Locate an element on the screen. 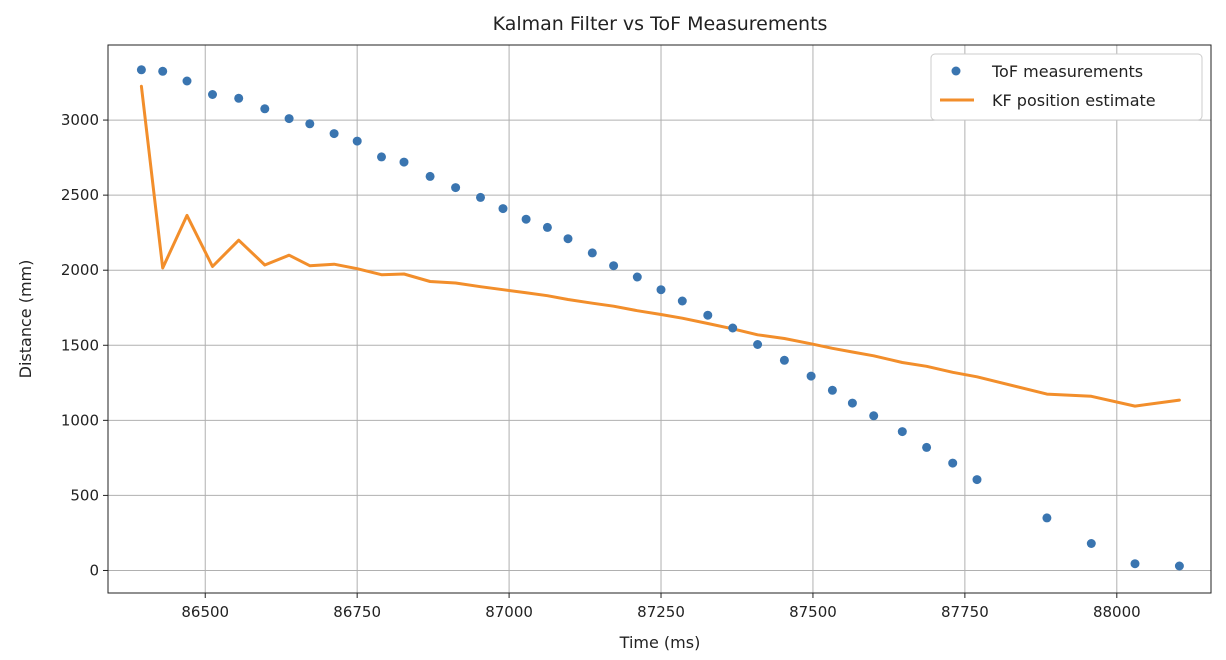 The image size is (1226, 660). tick-label-x: 86750 is located at coordinates (357, 612).